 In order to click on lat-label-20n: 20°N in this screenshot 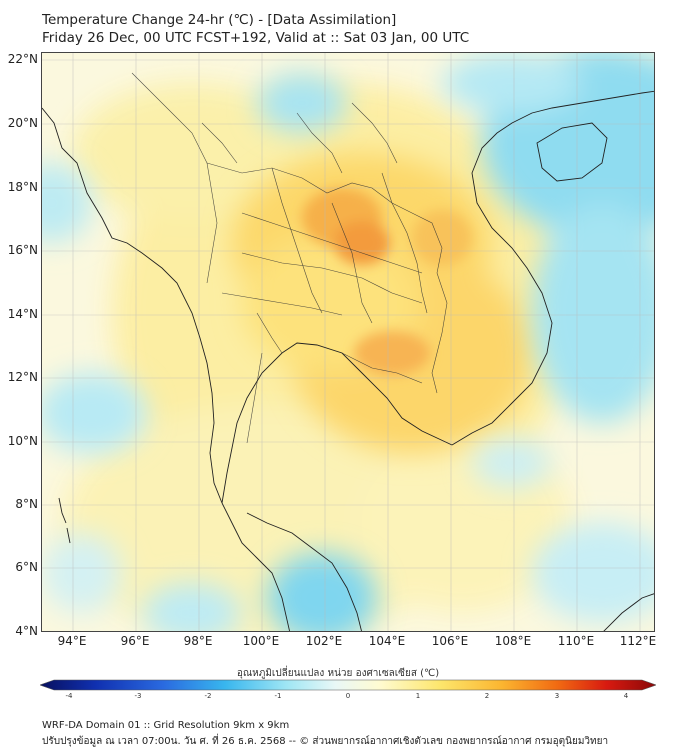, I will do `click(22, 123)`.